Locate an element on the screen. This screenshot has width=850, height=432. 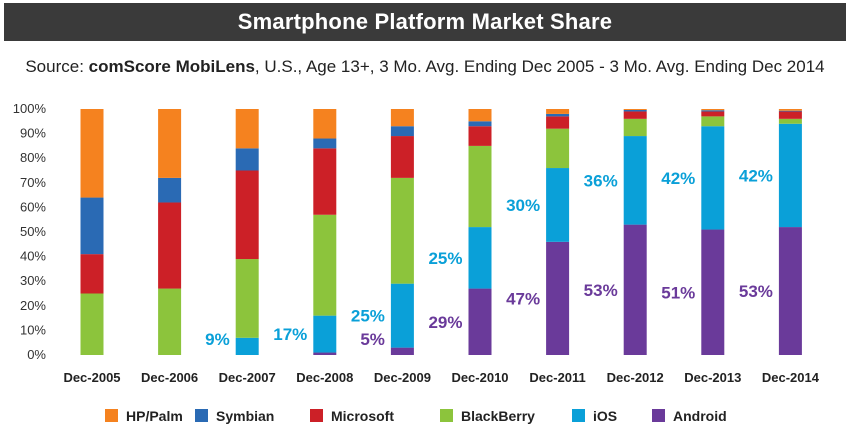
y-tick-label: 70% is located at coordinates (33, 182).